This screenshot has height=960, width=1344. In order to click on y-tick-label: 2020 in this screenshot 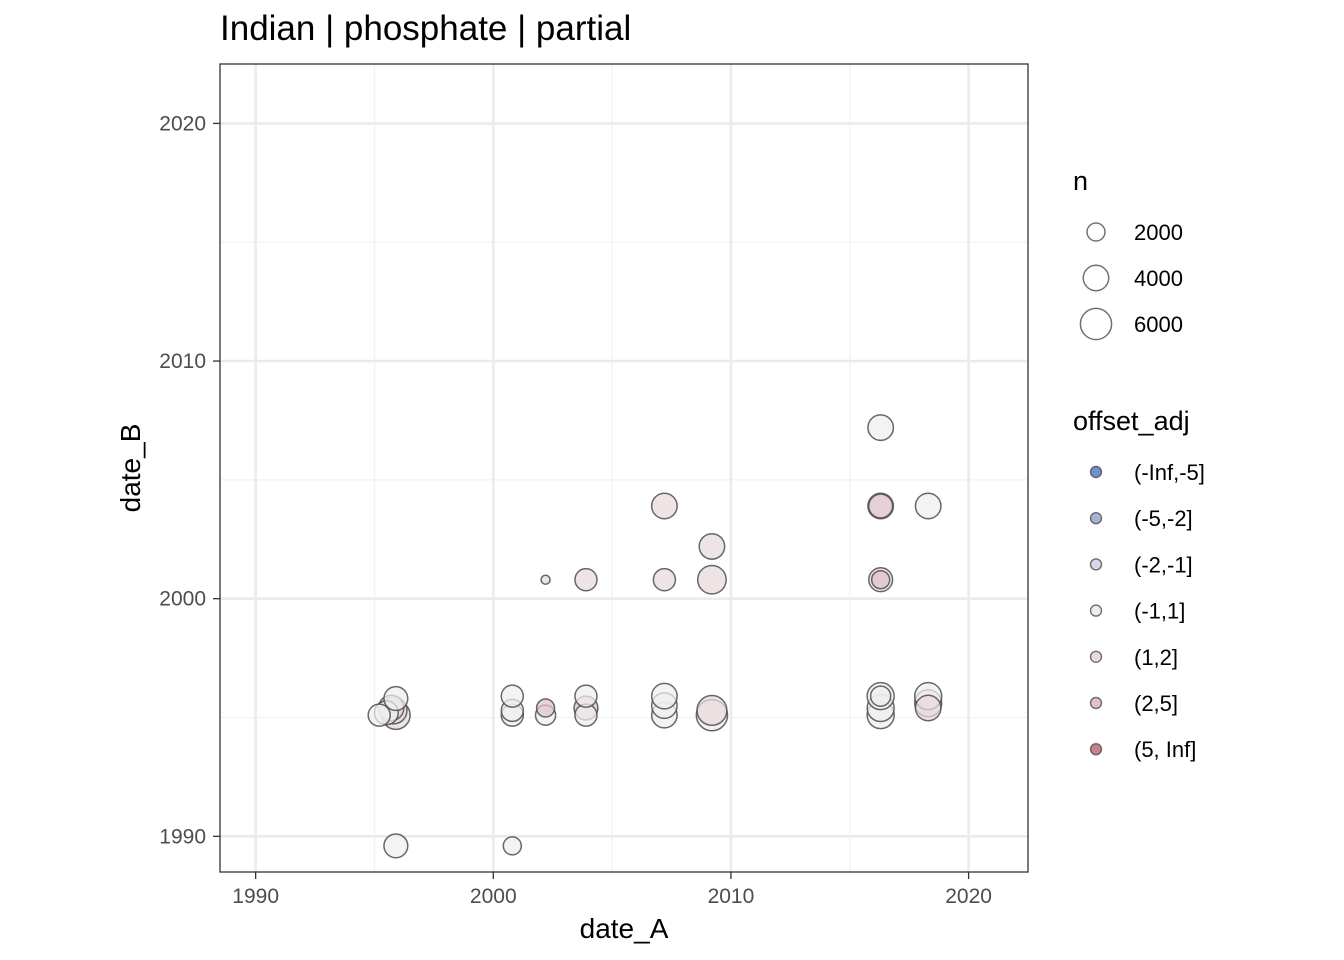, I will do `click(182, 123)`.